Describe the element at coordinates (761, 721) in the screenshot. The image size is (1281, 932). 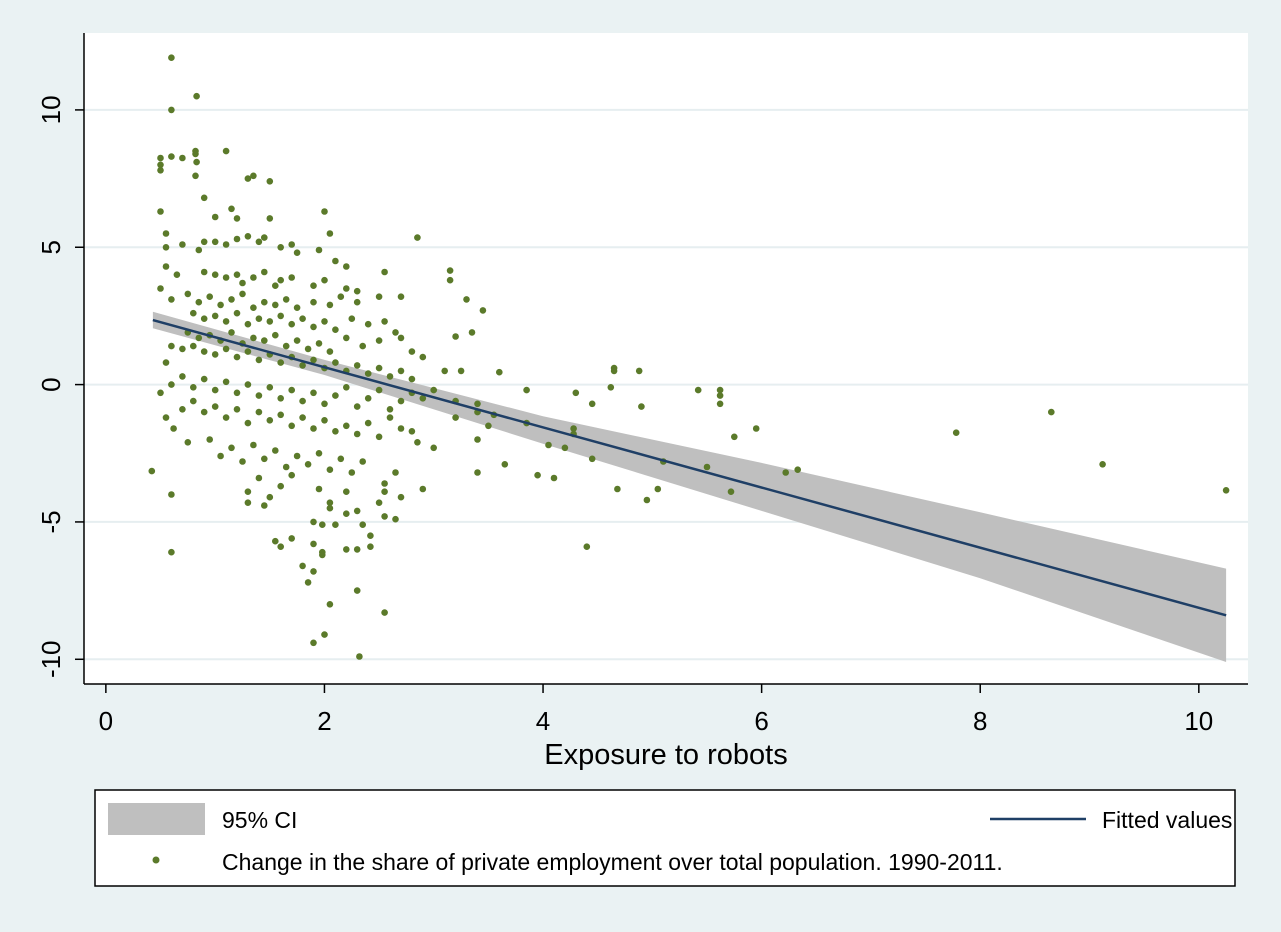
I see `x-tick-label: 6` at that location.